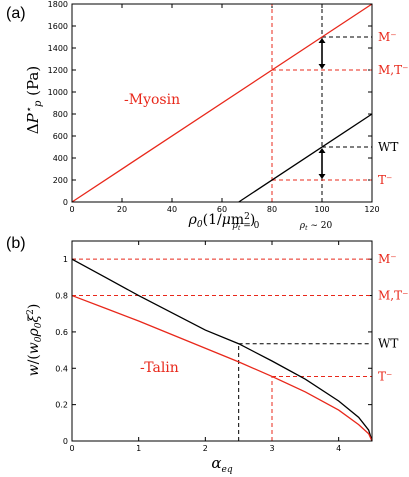  I want to click on vline-label-rho-t-20: ρt ∼ 20, so click(316, 226).